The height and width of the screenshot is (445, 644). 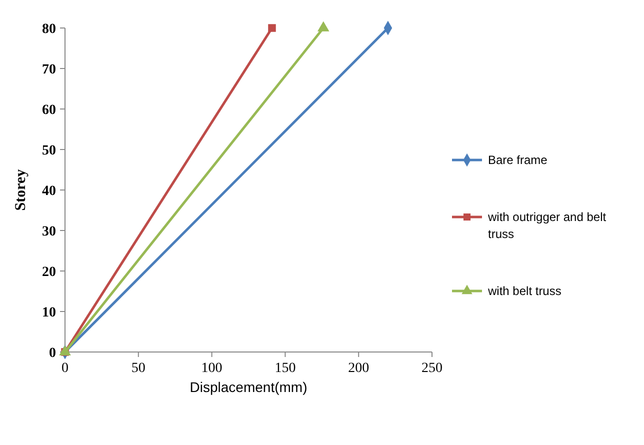 What do you see at coordinates (211, 368) in the screenshot?
I see `x-tick-label: 100` at bounding box center [211, 368].